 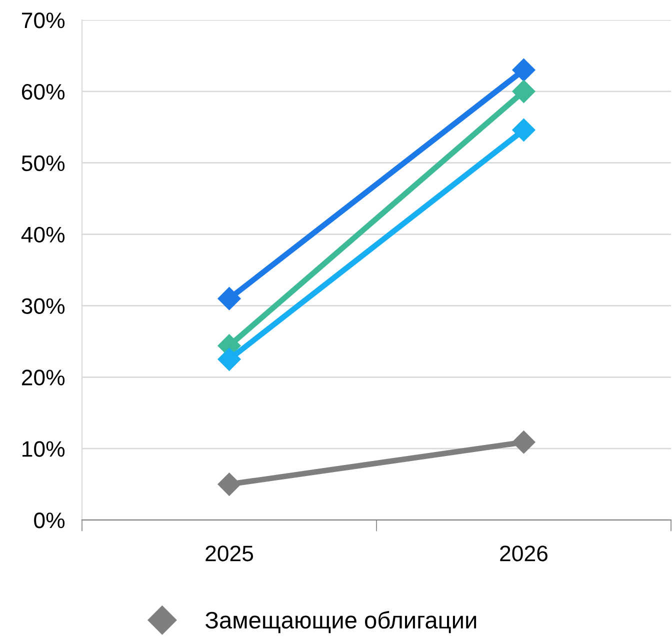 I want to click on x-tick-label: 2026, so click(x=524, y=554).